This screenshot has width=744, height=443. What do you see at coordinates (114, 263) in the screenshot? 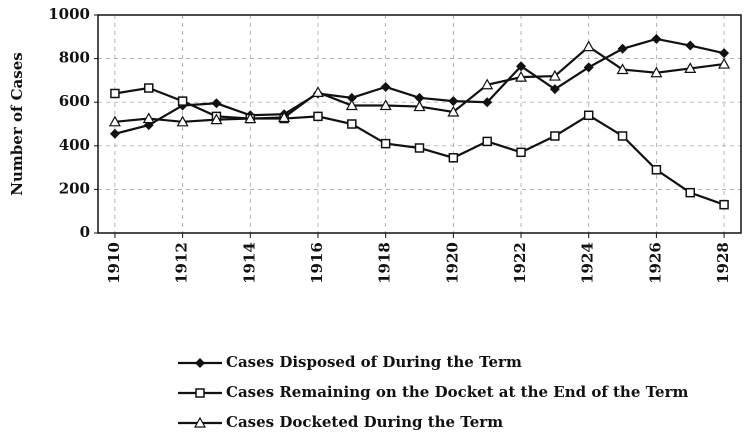
I see `x-tick-label: 1910` at bounding box center [114, 263].